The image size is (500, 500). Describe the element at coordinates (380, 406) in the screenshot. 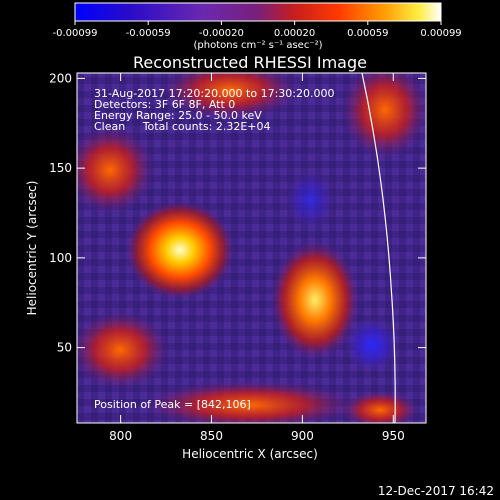

I see `emission-source-bottom-right` at that location.